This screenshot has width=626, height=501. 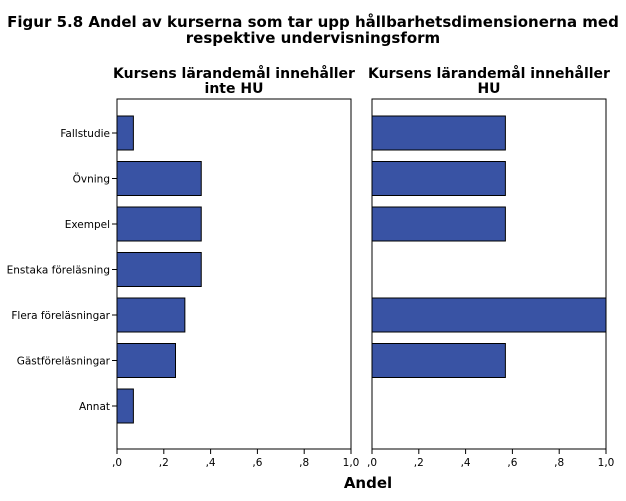 What do you see at coordinates (368, 483) in the screenshot?
I see `x-axis-label: Andel` at bounding box center [368, 483].